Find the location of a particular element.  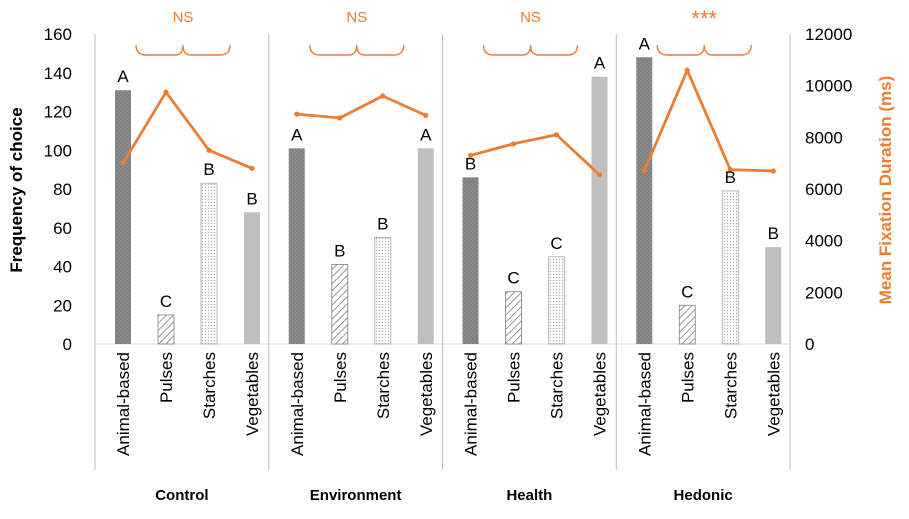

y-tick-label: 140 is located at coordinates (58, 73).